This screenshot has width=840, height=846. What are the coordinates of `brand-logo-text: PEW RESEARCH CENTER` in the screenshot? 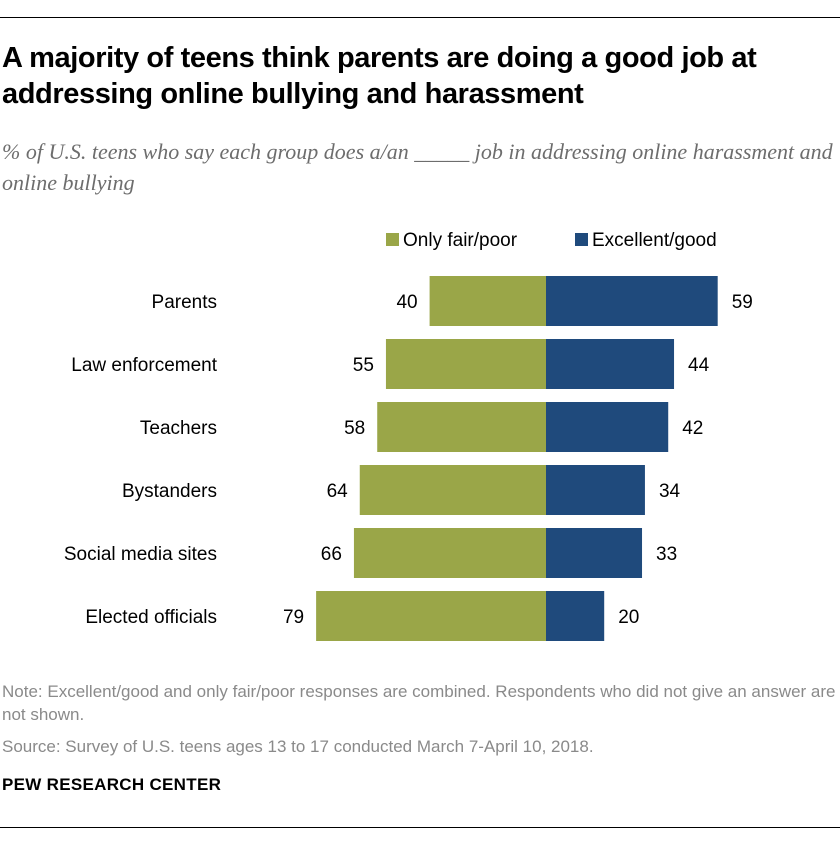 It's located at (112, 784).